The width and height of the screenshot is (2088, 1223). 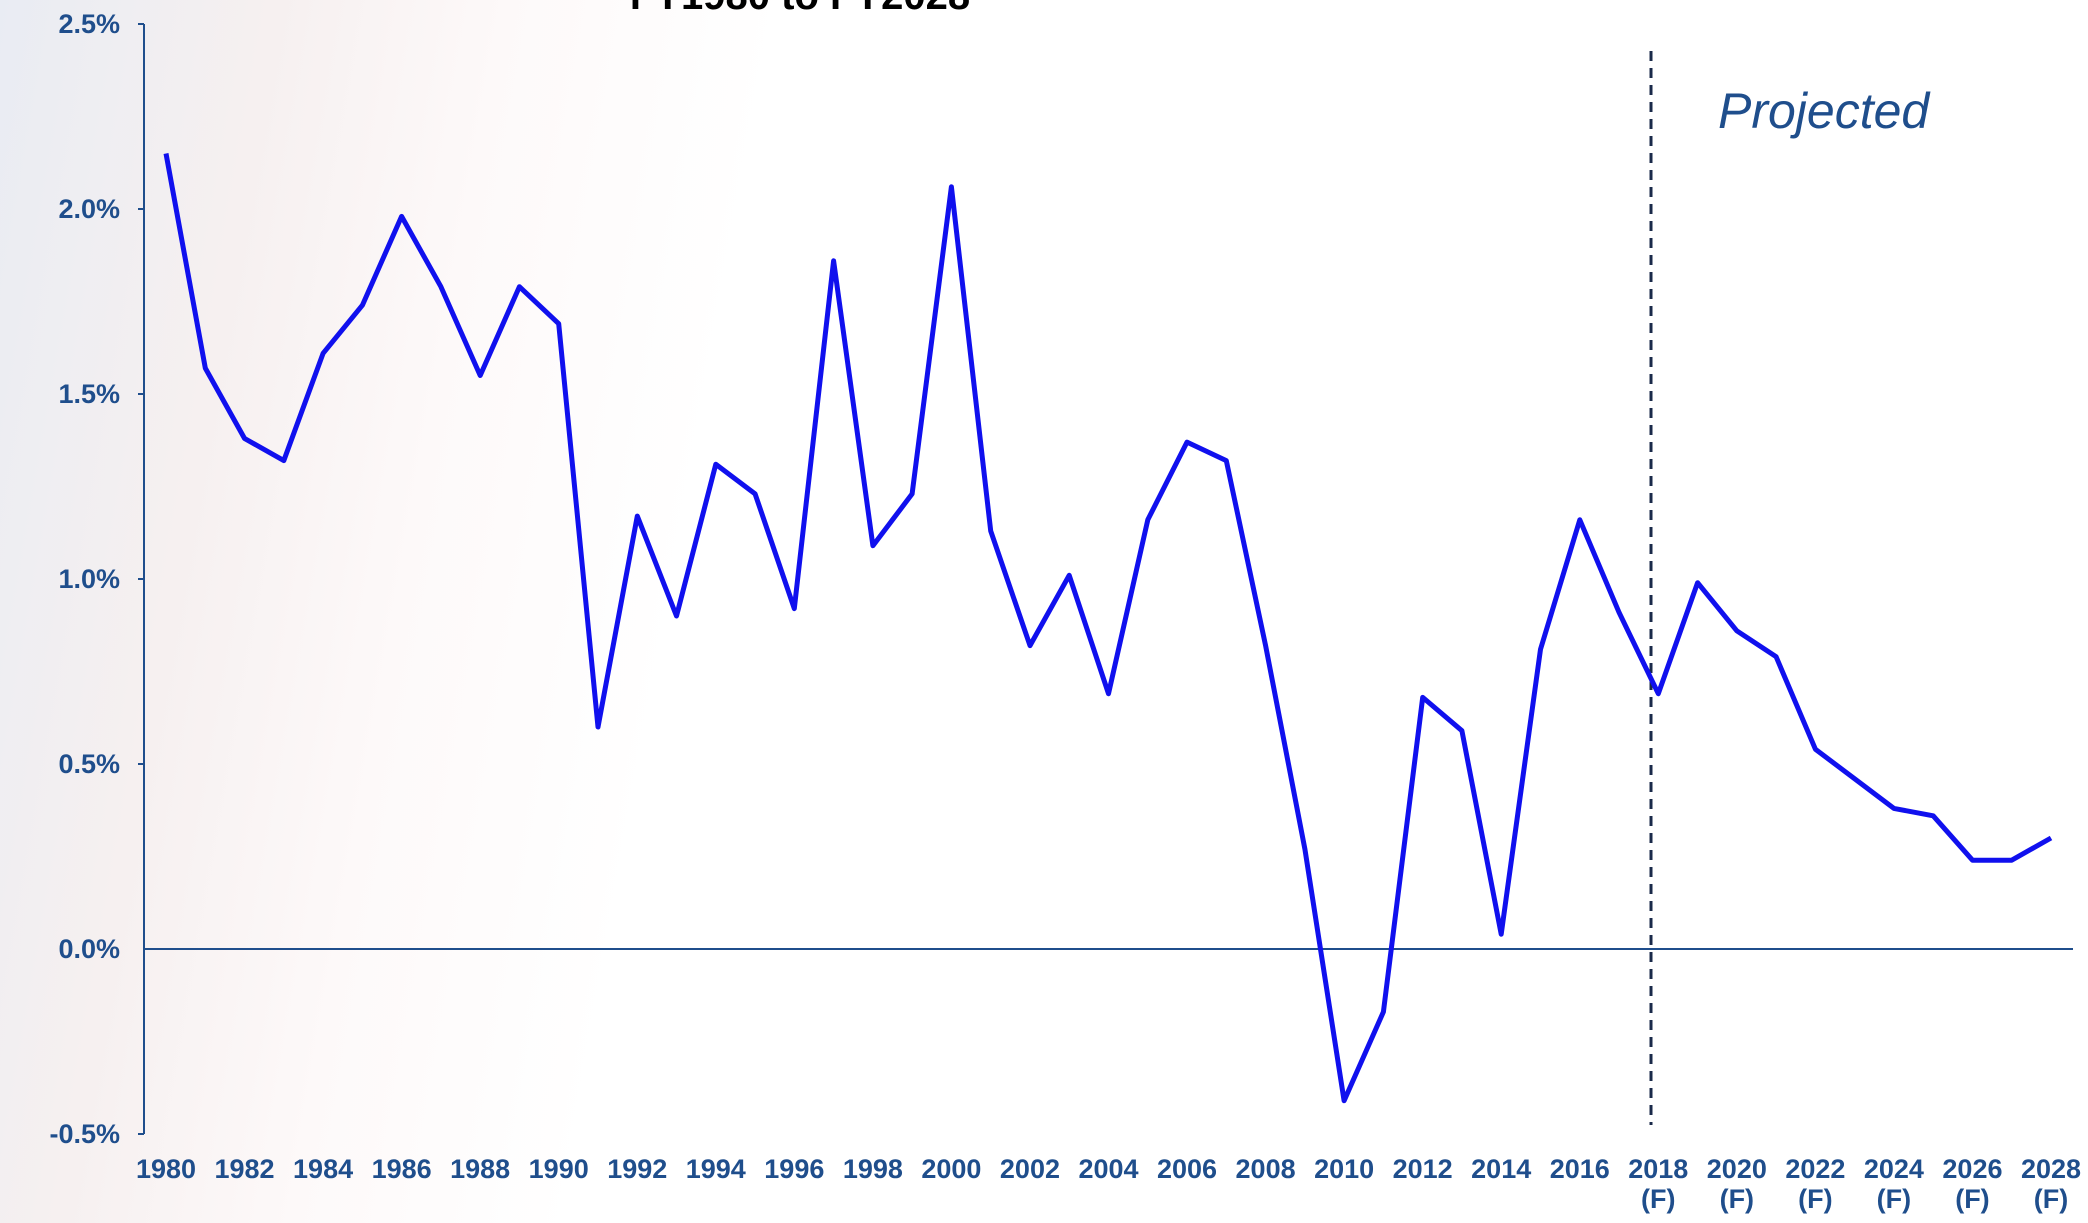 I want to click on x-tick-label: 2004, so click(x=1108, y=1169).